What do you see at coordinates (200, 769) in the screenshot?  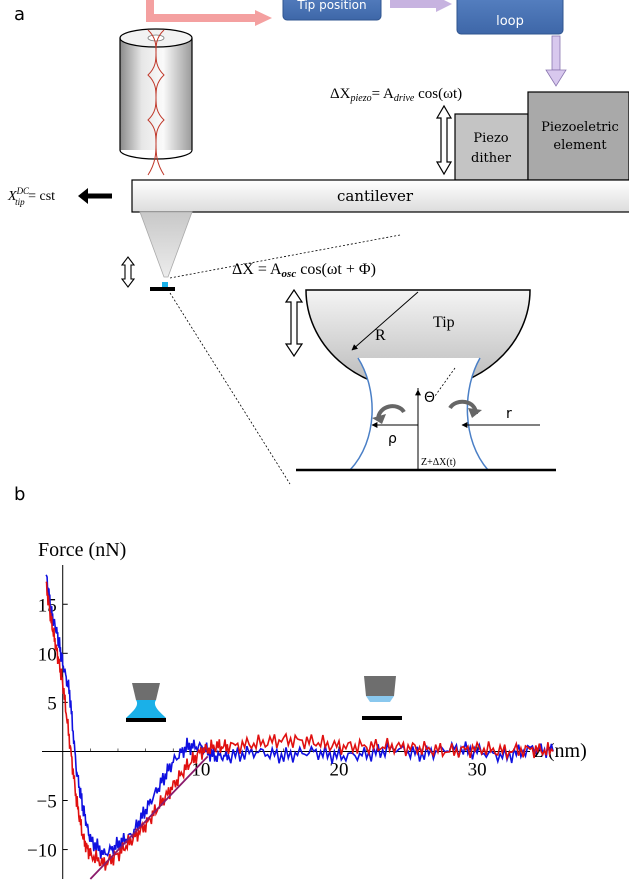 I see `x-tick-label: 10` at bounding box center [200, 769].